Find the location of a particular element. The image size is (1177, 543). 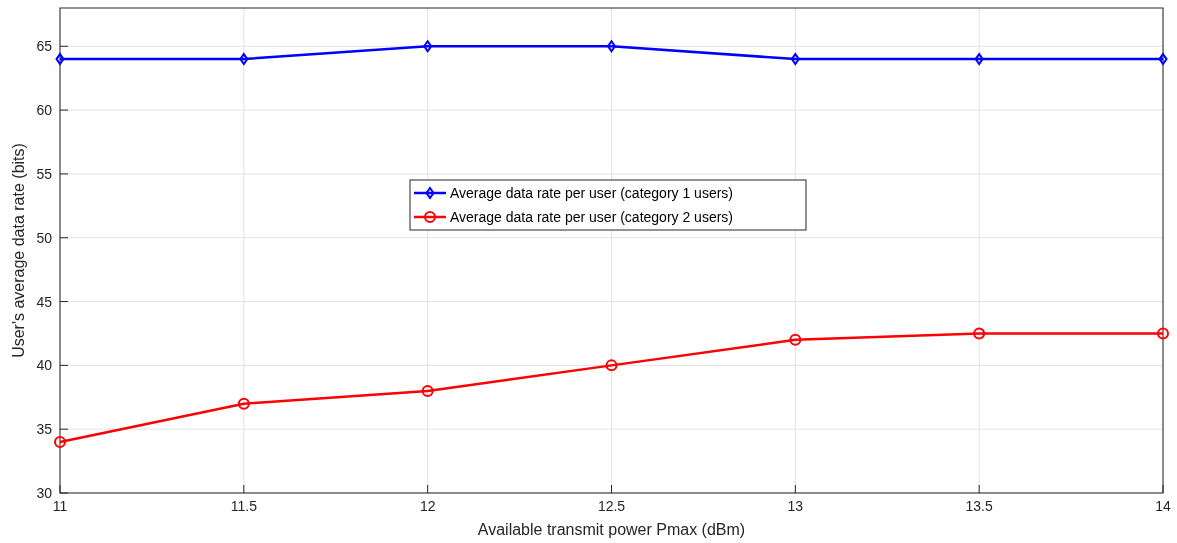

x-tick-label: 13.5 is located at coordinates (979, 506).